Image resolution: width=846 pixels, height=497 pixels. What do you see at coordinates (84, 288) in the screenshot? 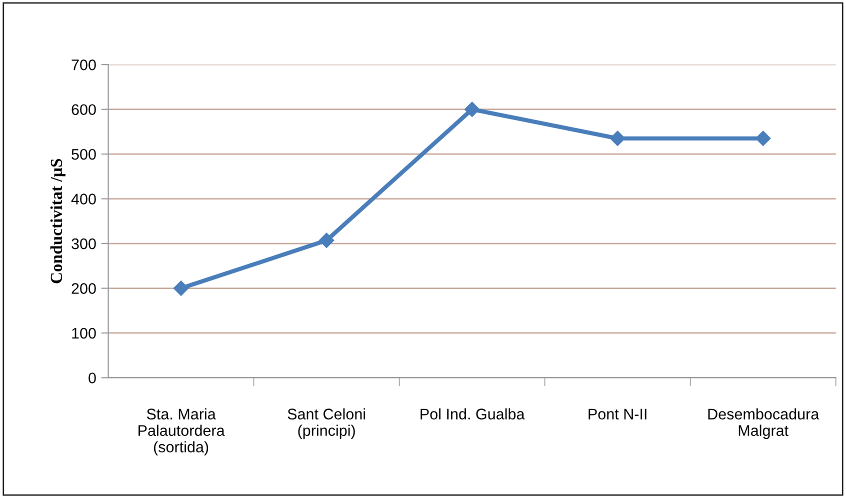
I see `y-tick-label: 200` at bounding box center [84, 288].